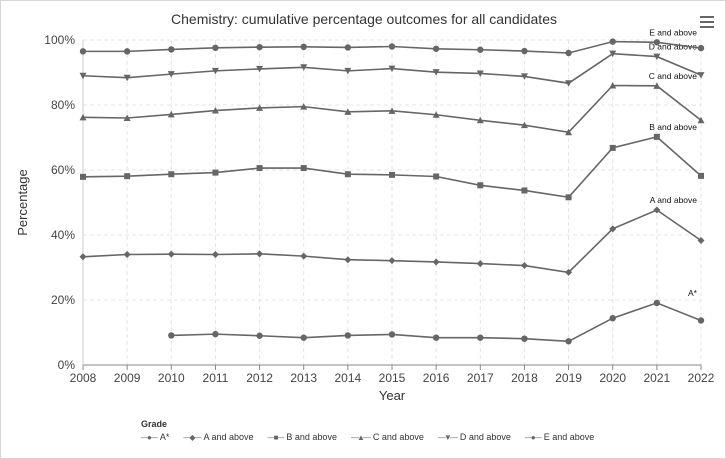 Image resolution: width=726 pixels, height=459 pixels. What do you see at coordinates (673, 127) in the screenshot?
I see `series-end-label: B and above` at bounding box center [673, 127].